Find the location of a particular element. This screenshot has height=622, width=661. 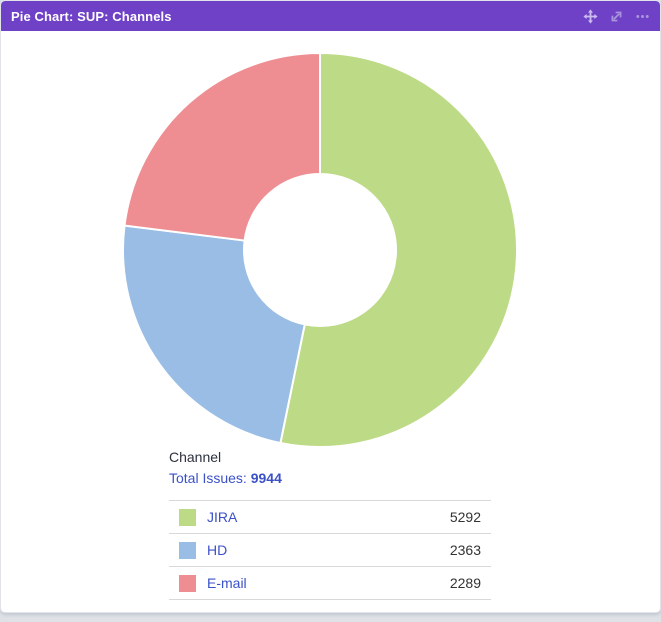

legend-label-link: HD is located at coordinates (217, 550).